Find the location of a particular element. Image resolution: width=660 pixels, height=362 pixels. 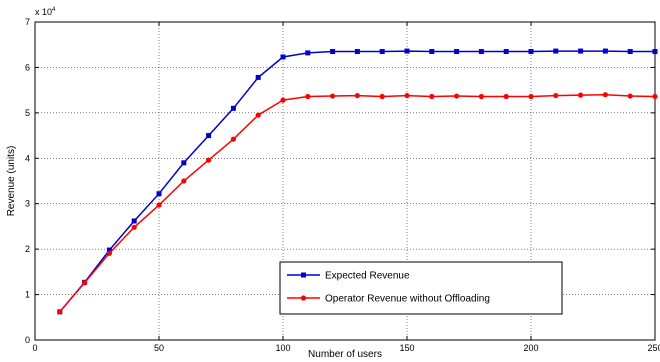

x-tick-label: 0 is located at coordinates (34, 348).